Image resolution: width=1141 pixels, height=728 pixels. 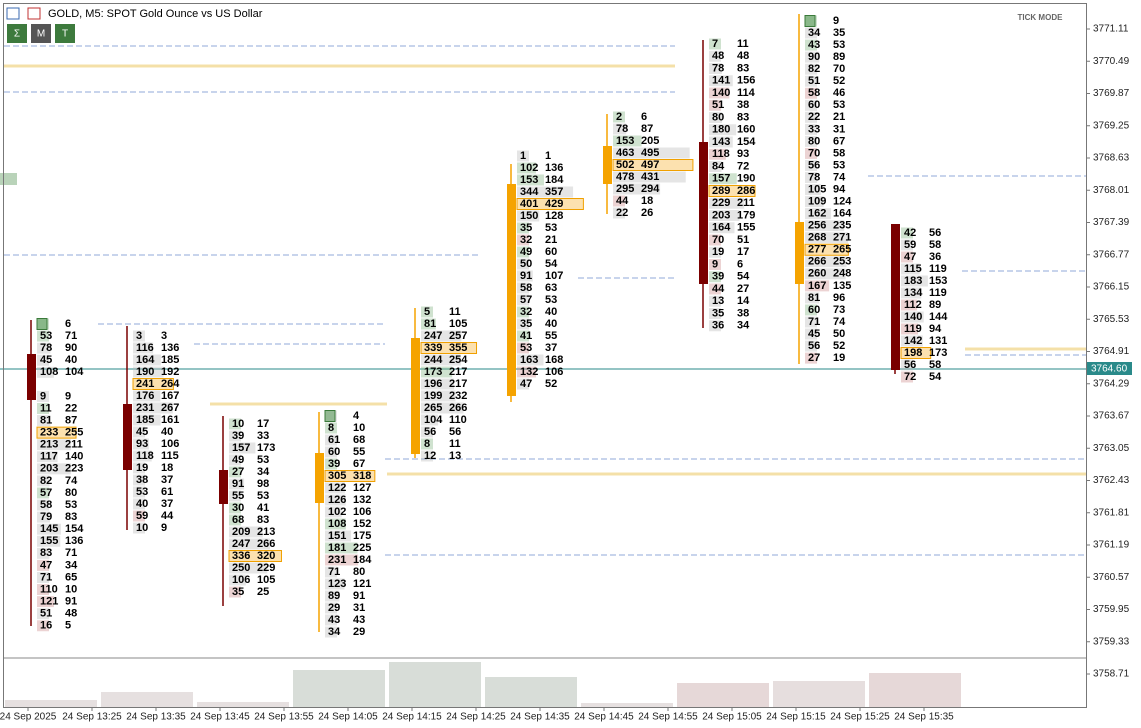 I want to click on ask-volume: 156, so click(x=746, y=81).